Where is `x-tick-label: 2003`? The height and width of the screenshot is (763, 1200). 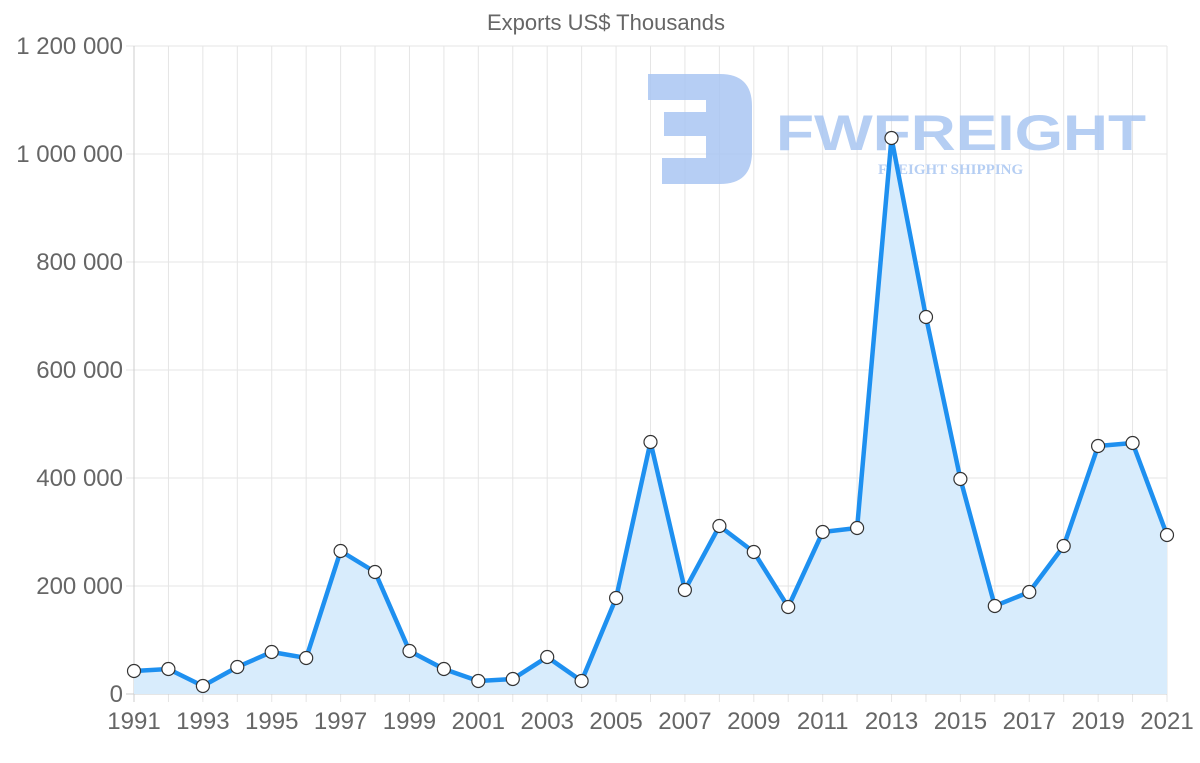 x-tick-label: 2003 is located at coordinates (547, 721).